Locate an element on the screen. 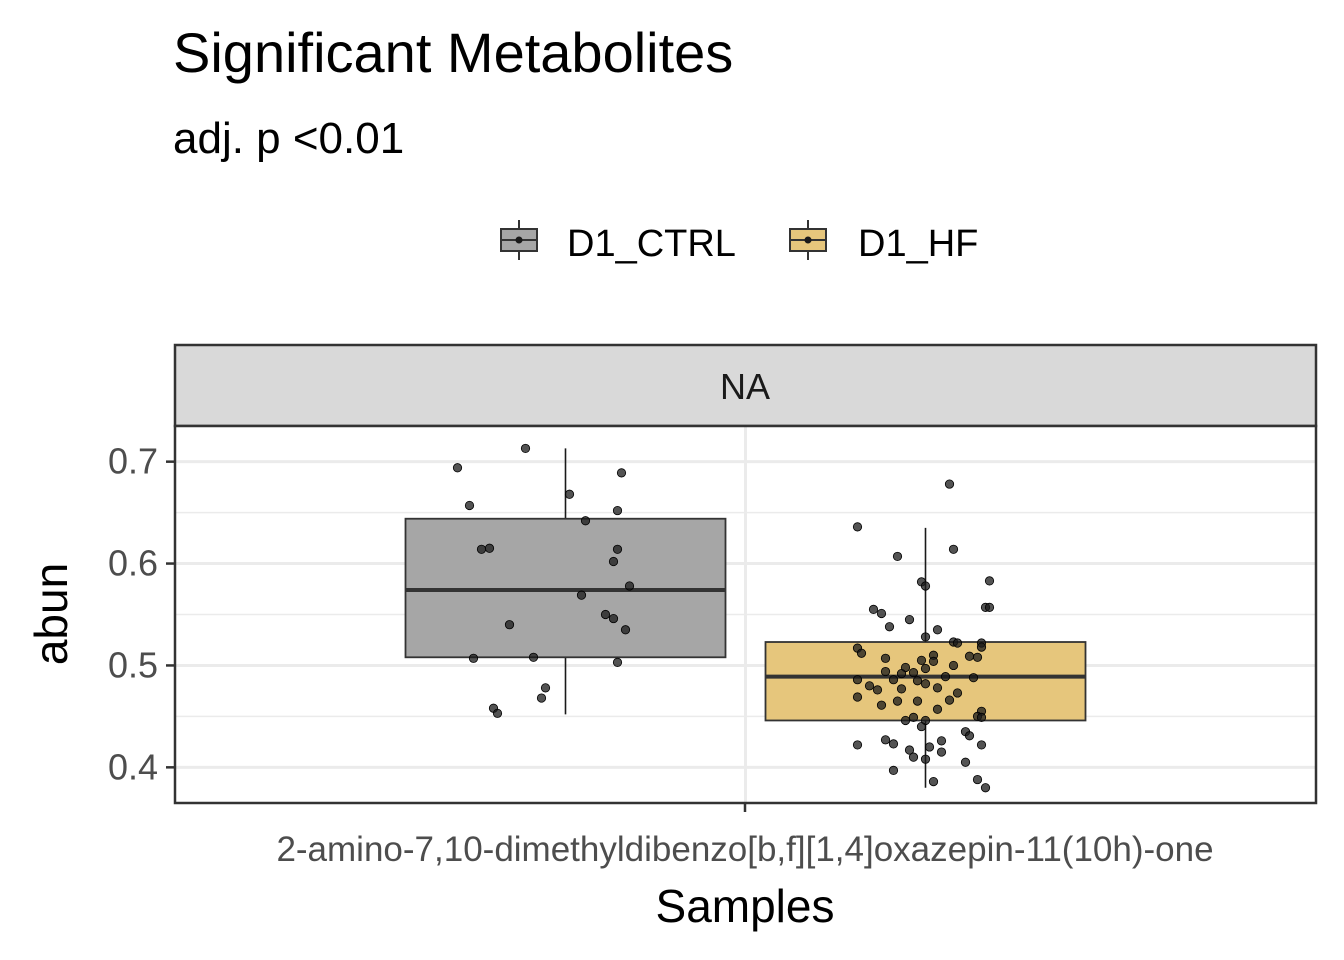  y-tick-label: 0.4 is located at coordinates (133, 766).